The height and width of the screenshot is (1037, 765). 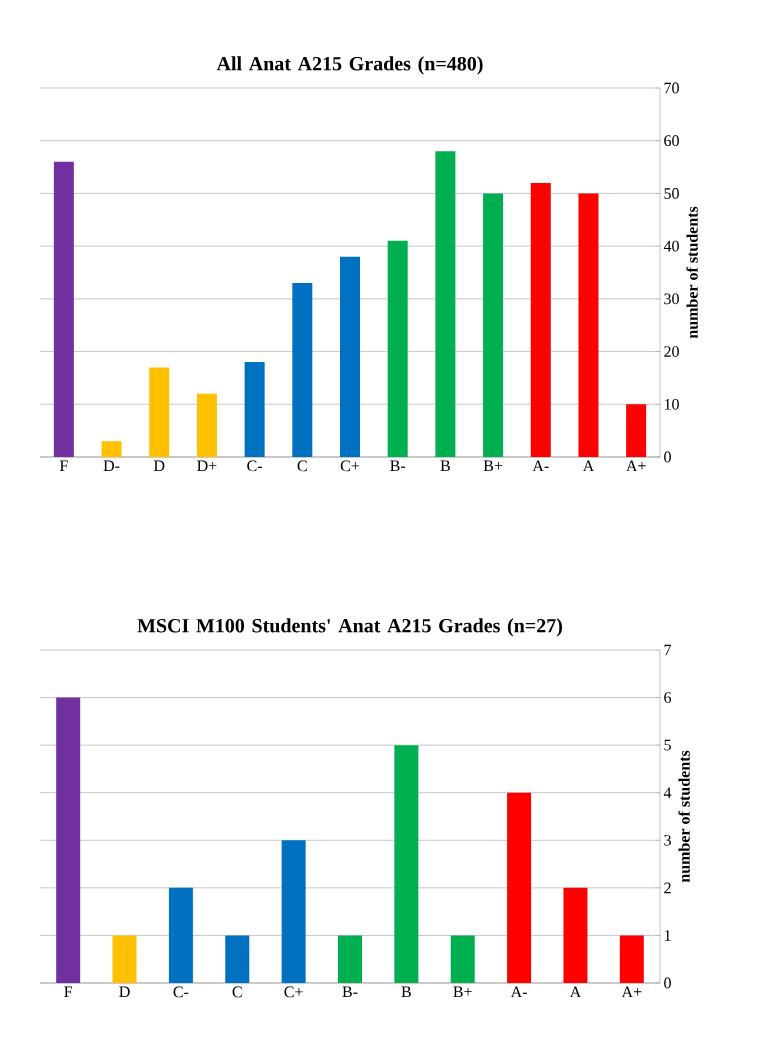 What do you see at coordinates (671, 246) in the screenshot?
I see `y-tick-label: 40` at bounding box center [671, 246].